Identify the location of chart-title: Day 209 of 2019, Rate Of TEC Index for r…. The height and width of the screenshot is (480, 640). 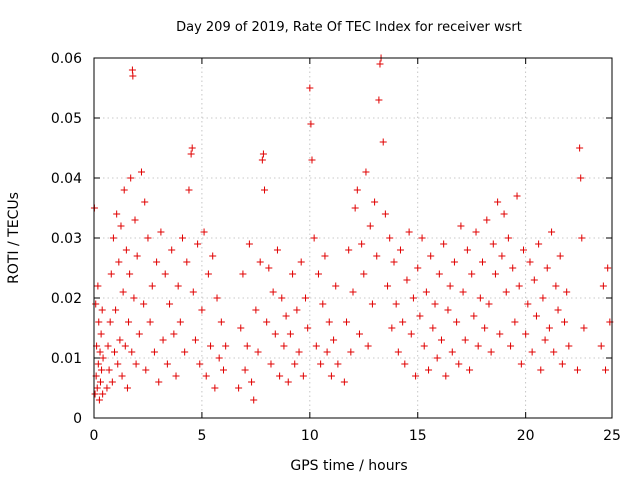
(349, 27).